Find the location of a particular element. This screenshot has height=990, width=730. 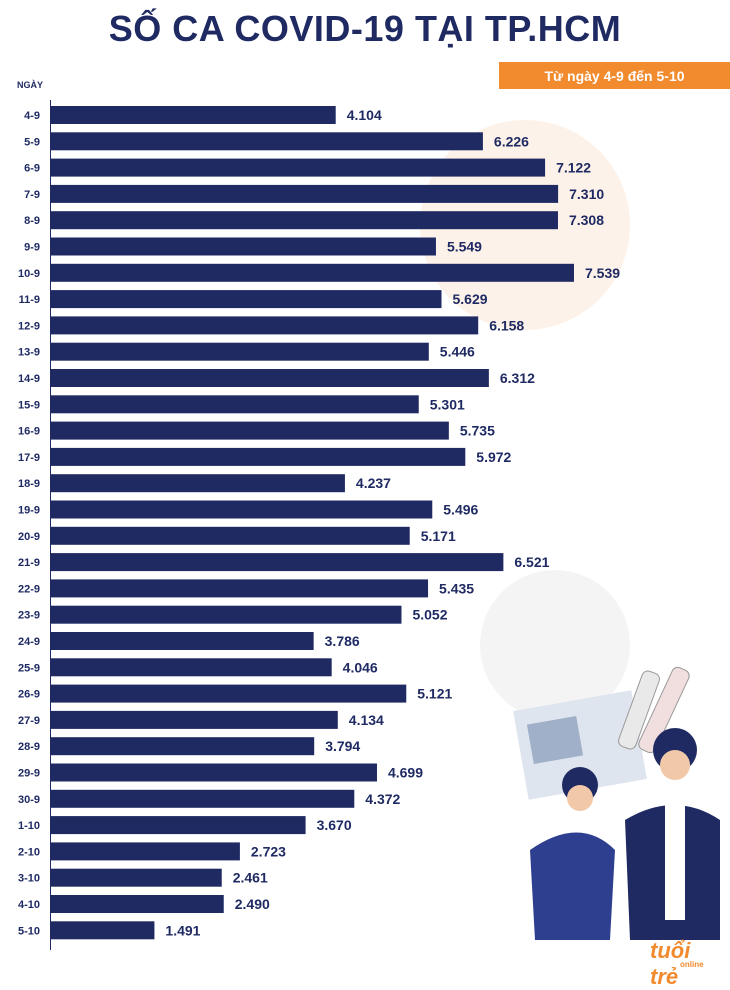

value-label-3-10: 2.461 is located at coordinates (250, 878).